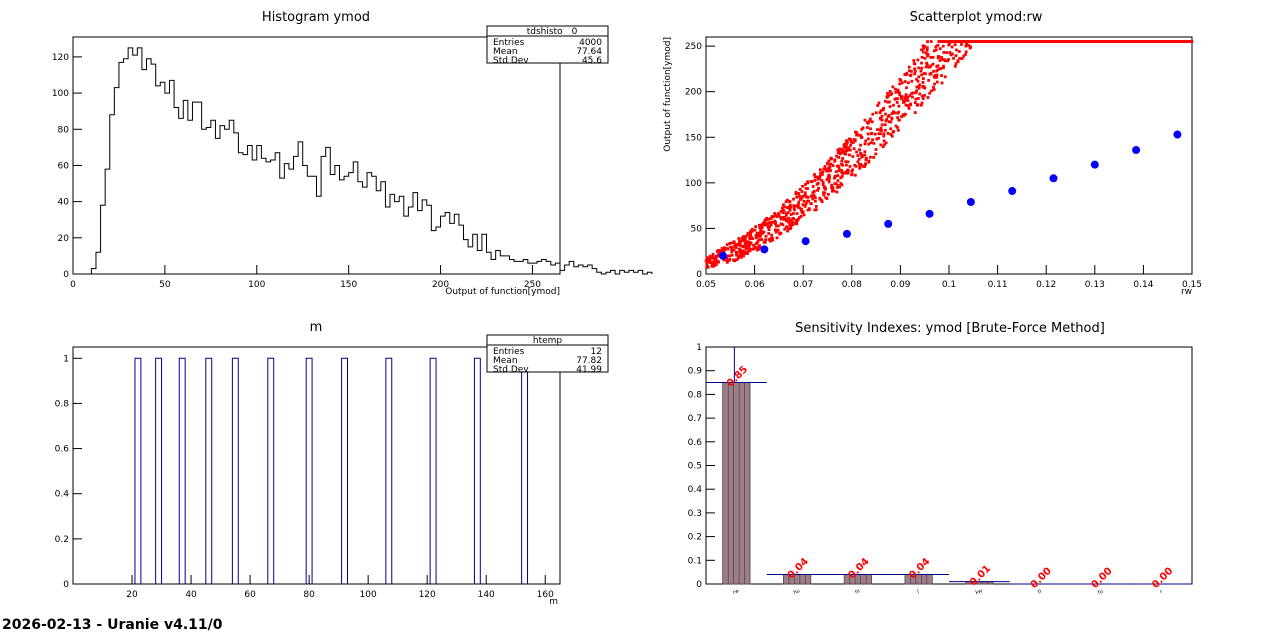 This screenshot has height=639, width=1266. I want to click on index-bar, so click(736, 483).